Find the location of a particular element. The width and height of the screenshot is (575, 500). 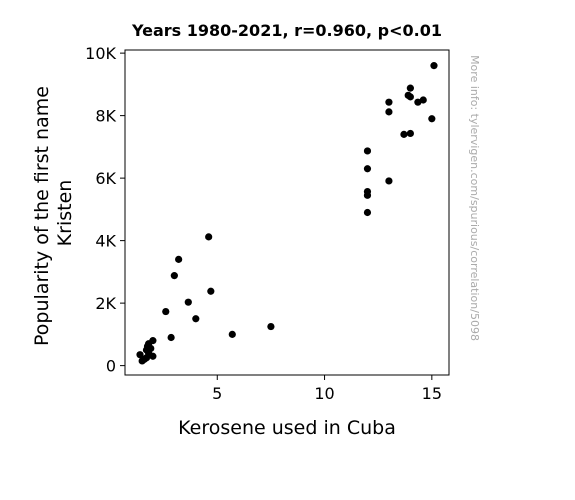

y-tick-label: 4K is located at coordinates (105, 241).